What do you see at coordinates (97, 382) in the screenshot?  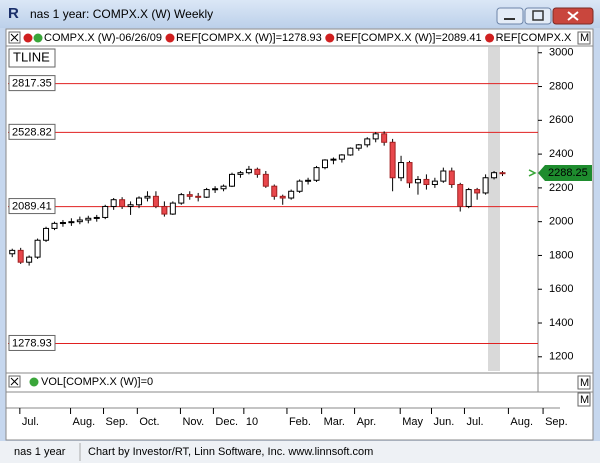 I see `volume-label: VOL[COMPX.X (W)]=0` at bounding box center [97, 382].